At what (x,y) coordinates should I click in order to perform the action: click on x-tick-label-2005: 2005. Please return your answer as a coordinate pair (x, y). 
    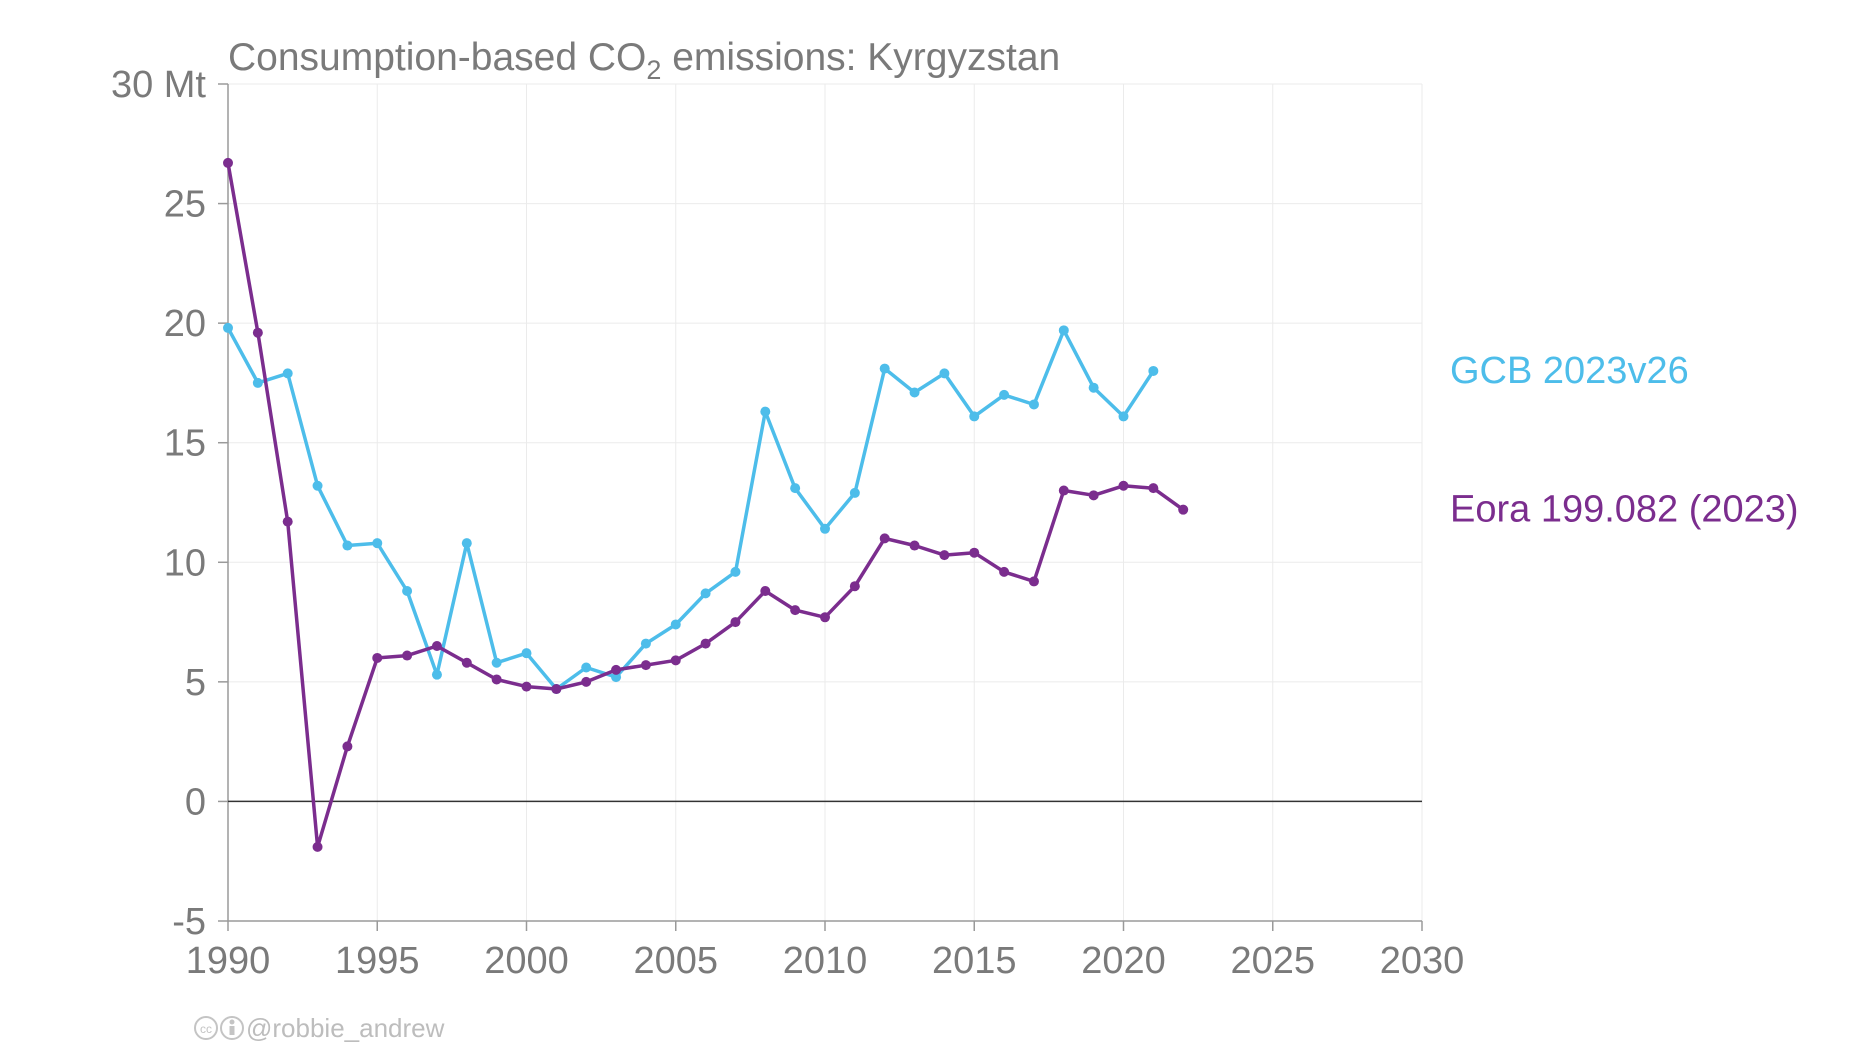
    Looking at the image, I should click on (675, 961).